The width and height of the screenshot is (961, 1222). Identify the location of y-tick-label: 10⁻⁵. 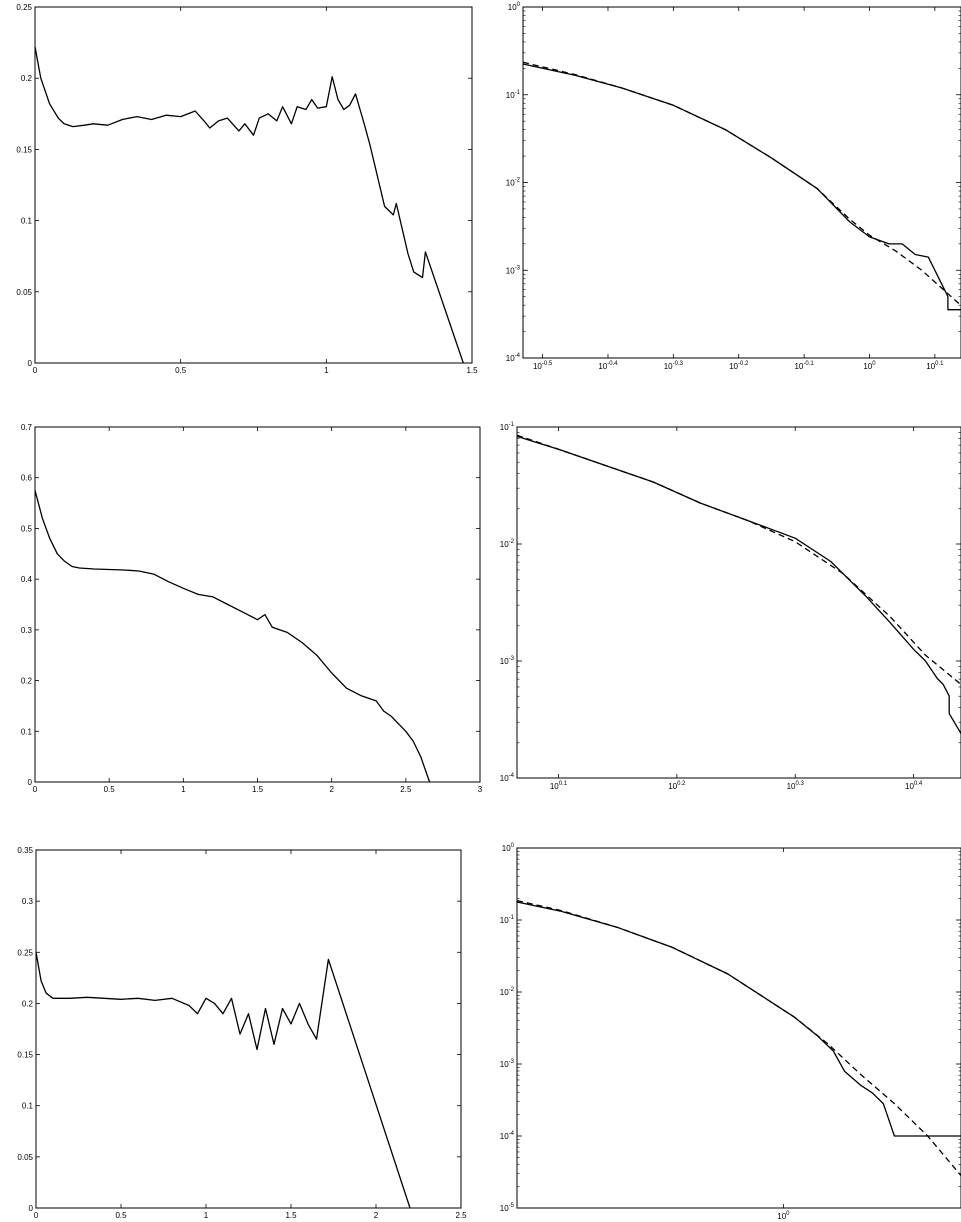
(507, 1208).